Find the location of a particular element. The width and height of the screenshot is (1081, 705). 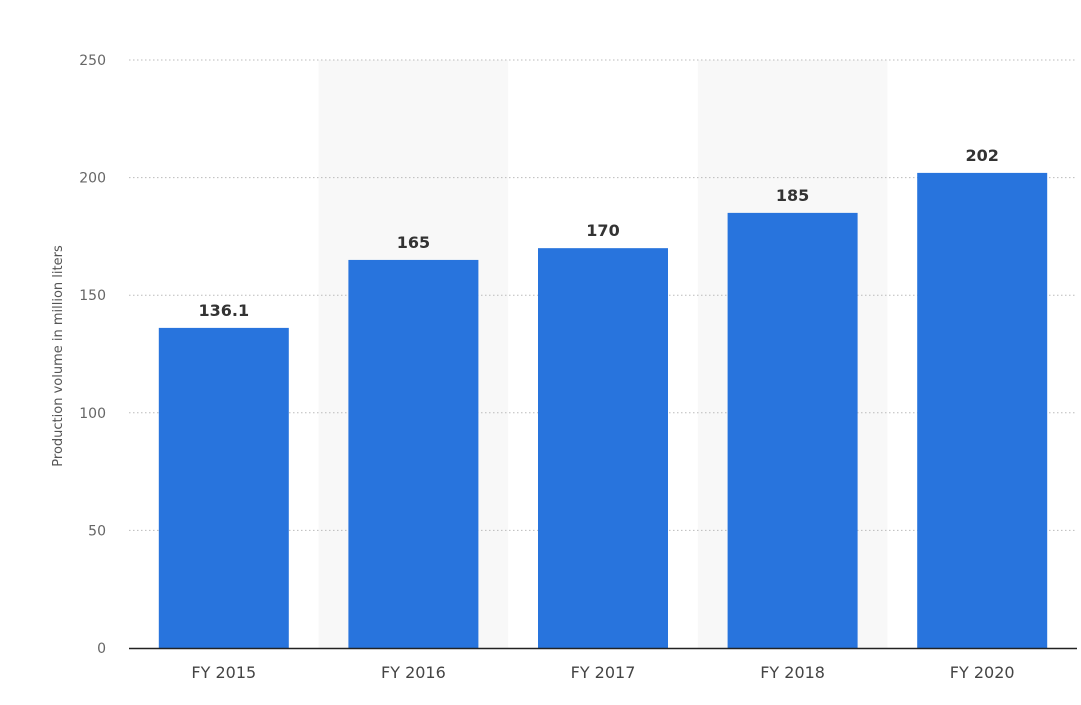

x-tick-label: FY 2018 is located at coordinates (792, 672).